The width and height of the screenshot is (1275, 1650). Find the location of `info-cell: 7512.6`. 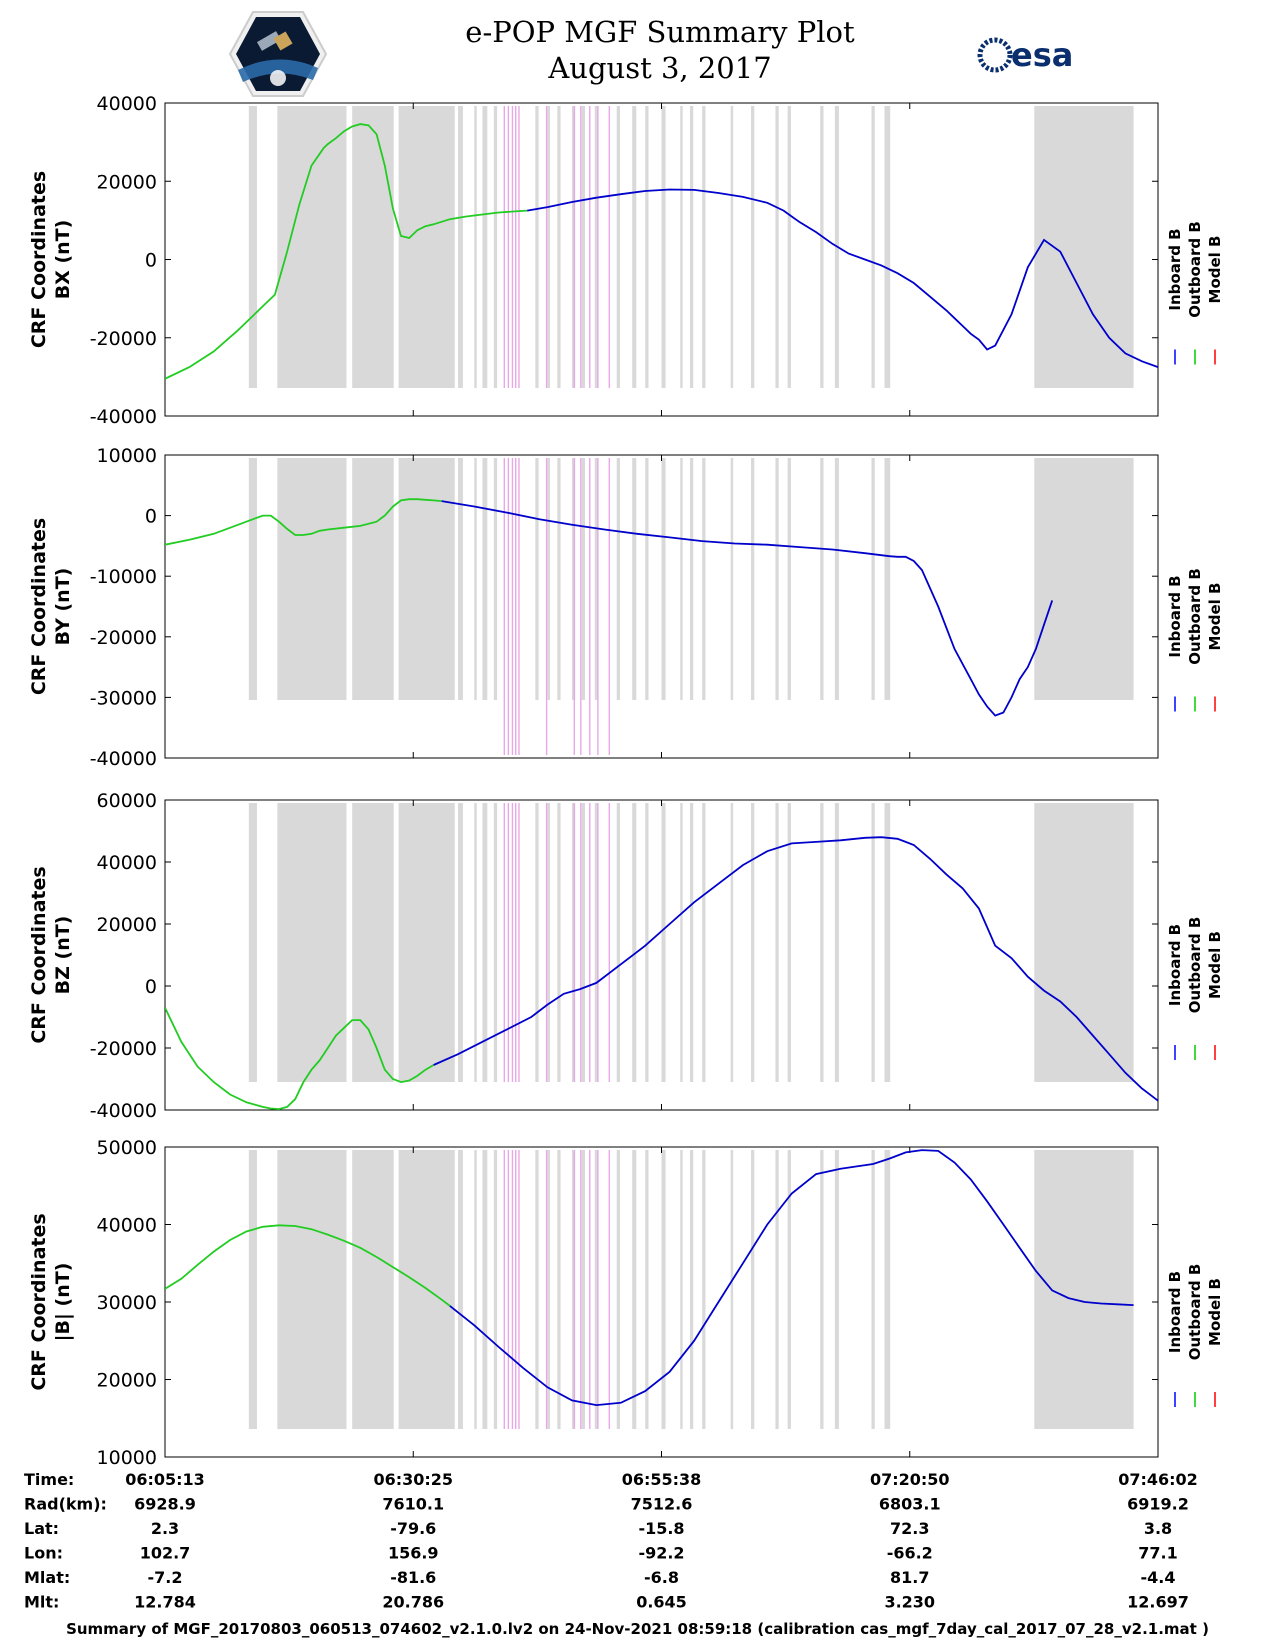

info-cell: 7512.6 is located at coordinates (662, 1504).